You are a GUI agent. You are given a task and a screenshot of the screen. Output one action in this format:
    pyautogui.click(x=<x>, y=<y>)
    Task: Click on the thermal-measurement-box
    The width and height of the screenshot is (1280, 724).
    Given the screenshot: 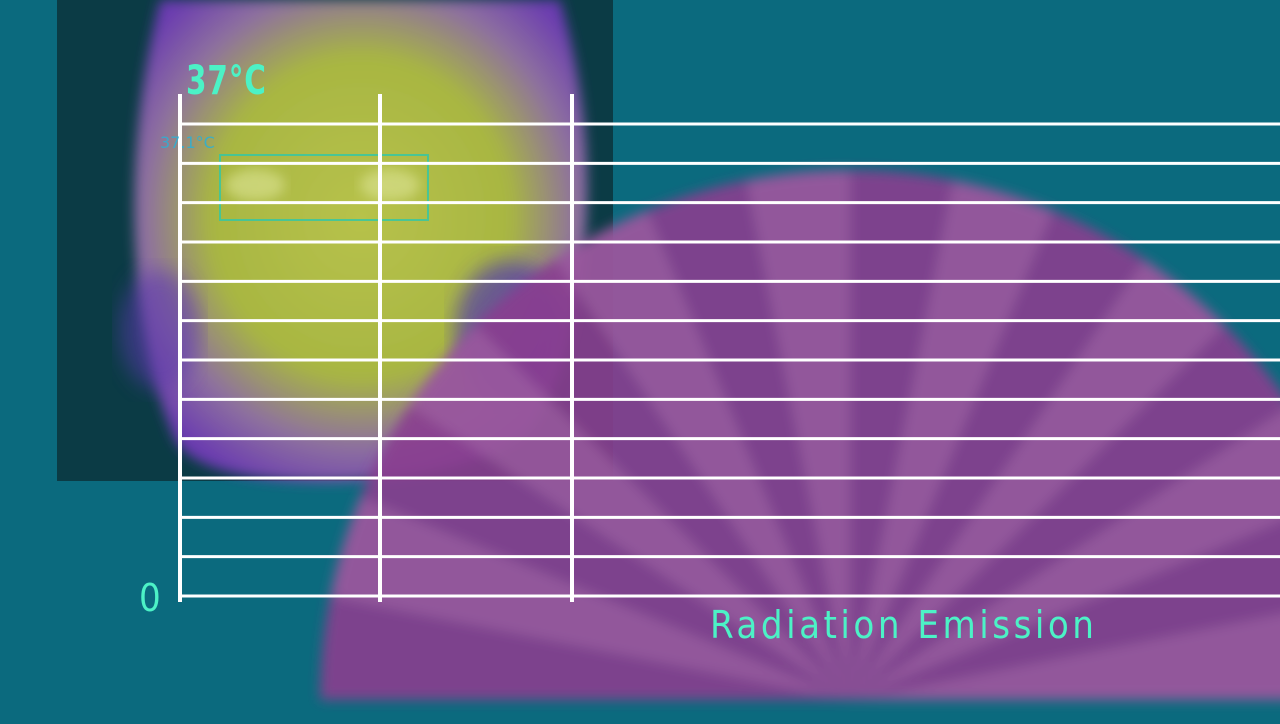 What is the action you would take?
    pyautogui.click(x=324, y=187)
    